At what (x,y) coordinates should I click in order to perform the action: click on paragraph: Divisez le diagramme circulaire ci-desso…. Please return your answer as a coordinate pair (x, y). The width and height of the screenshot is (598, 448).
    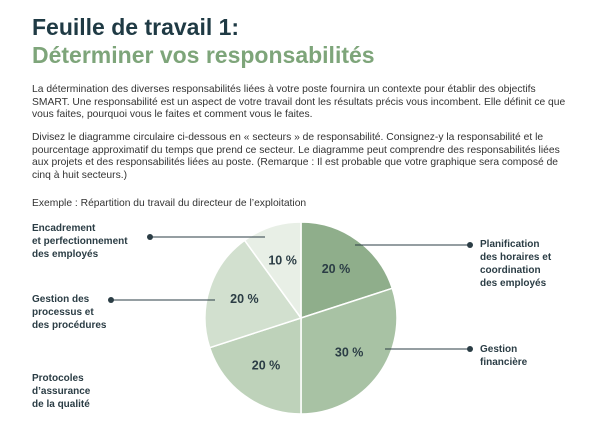
    Looking at the image, I should click on (296, 156).